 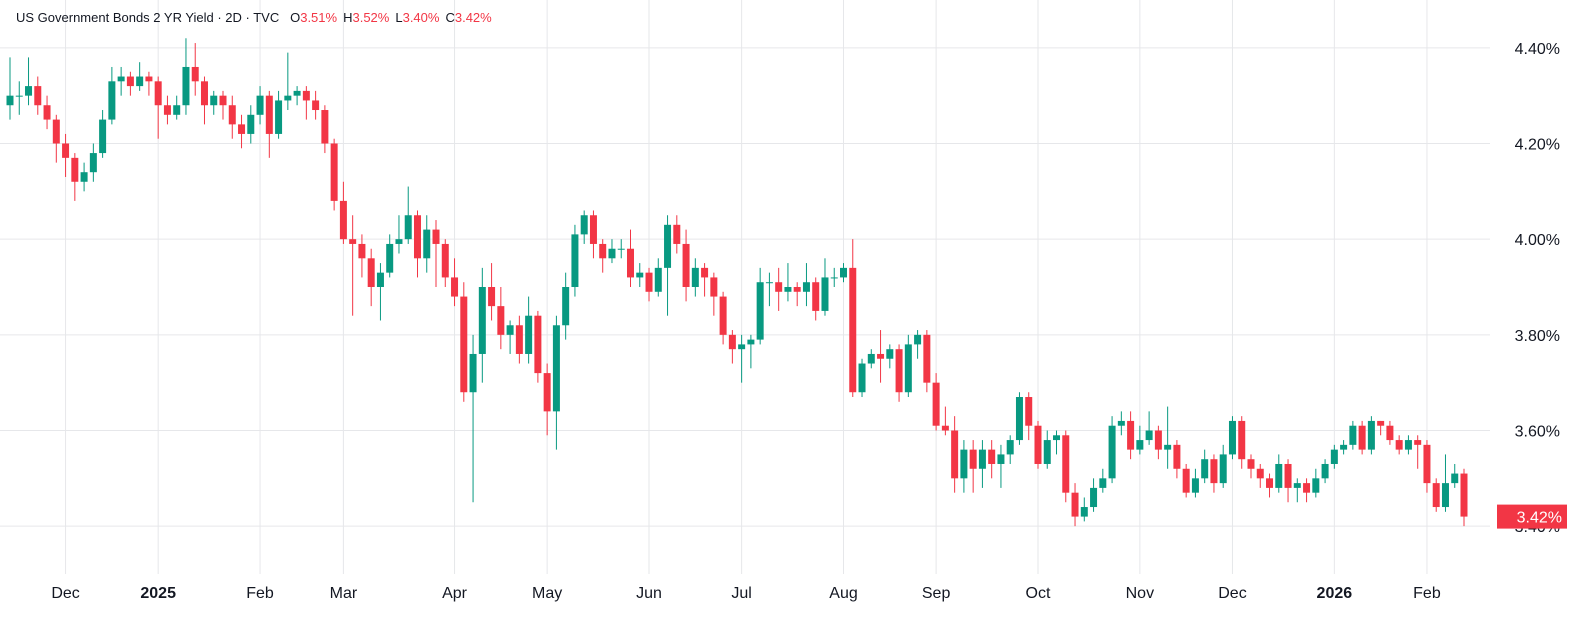 What do you see at coordinates (344, 593) in the screenshot?
I see `x-tick-label: Mar` at bounding box center [344, 593].